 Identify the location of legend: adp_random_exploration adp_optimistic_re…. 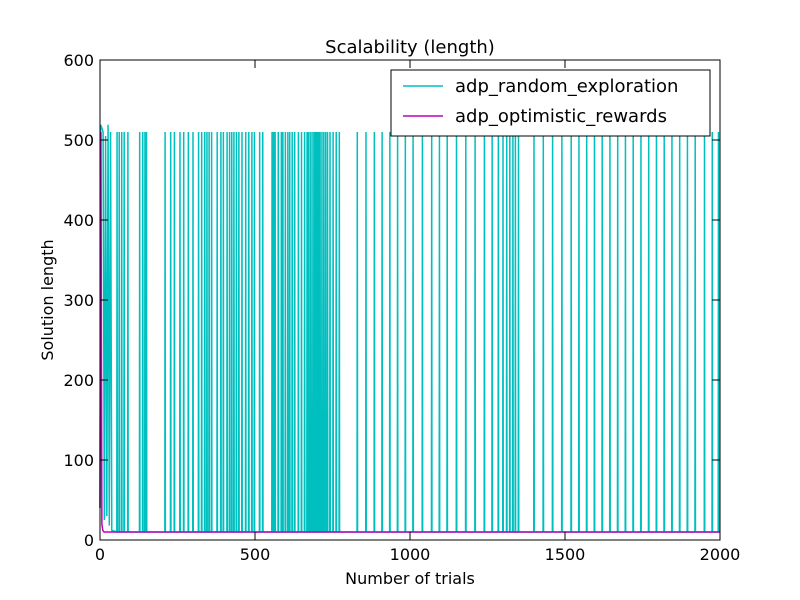
(550, 103).